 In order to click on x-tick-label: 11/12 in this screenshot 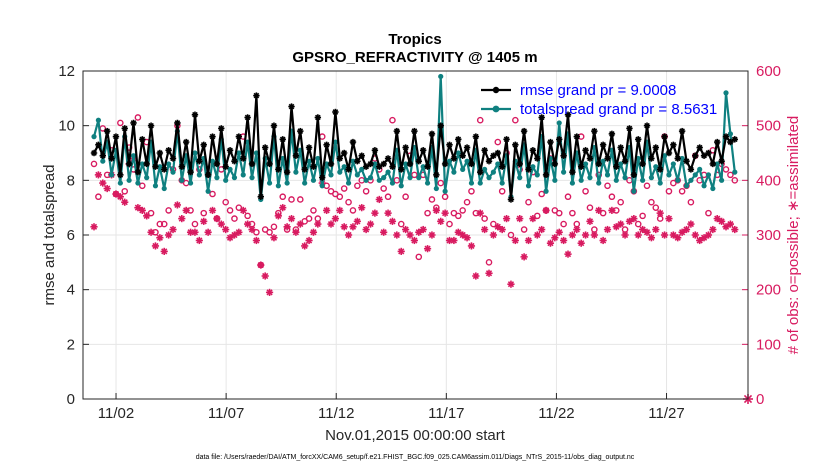, I will do `click(336, 413)`.